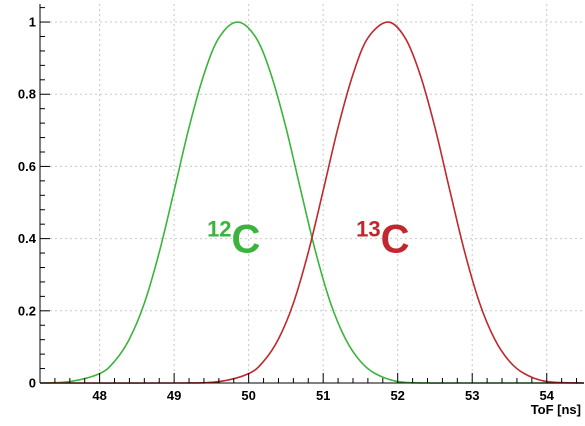 The height and width of the screenshot is (426, 585). I want to click on x-axis-title: ToF [ns], so click(556, 409).